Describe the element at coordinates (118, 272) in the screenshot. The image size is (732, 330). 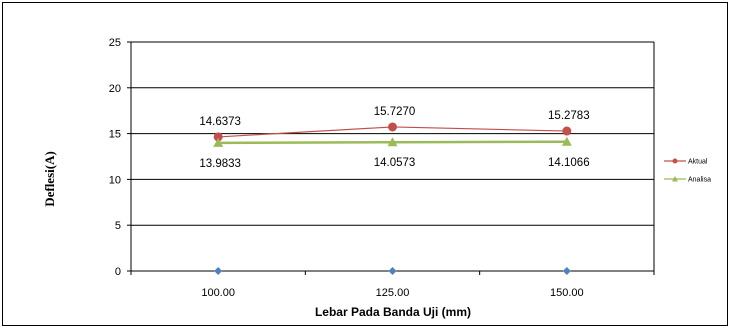
I see `y-tick-label: 0` at that location.